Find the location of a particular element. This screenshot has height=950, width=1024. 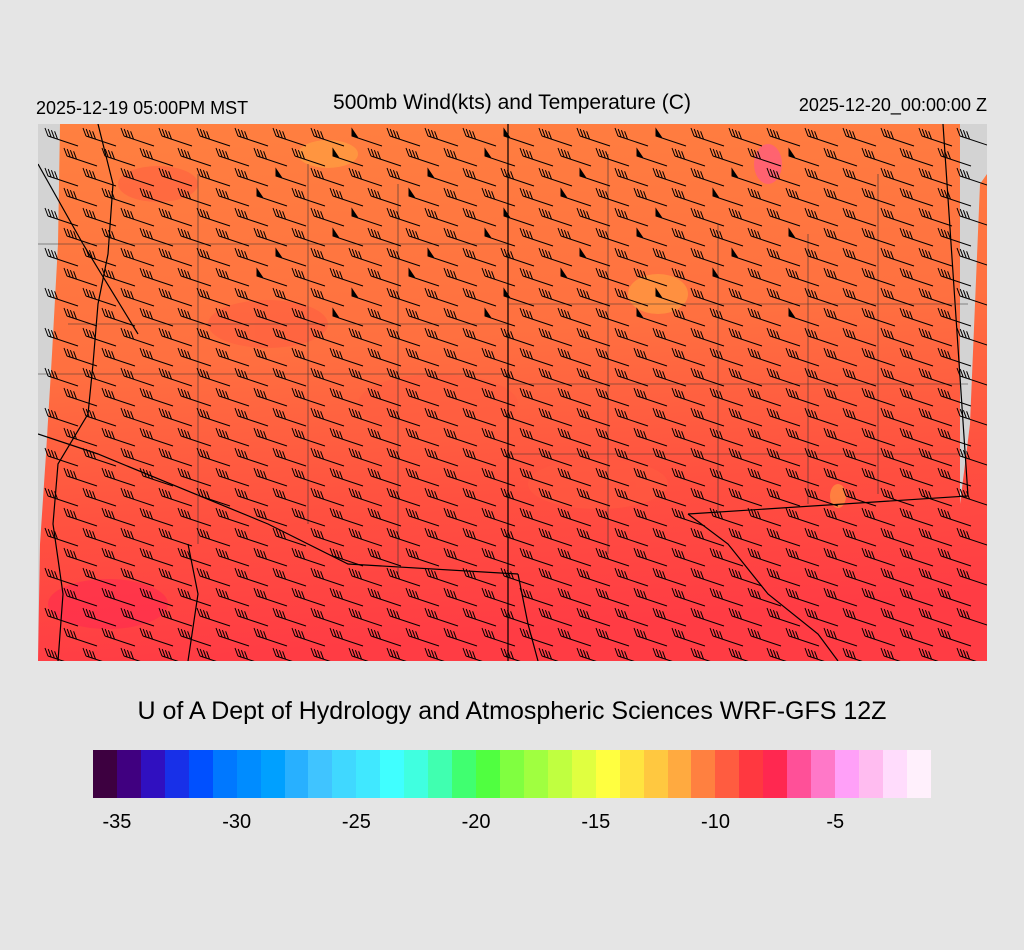

local-time-label: 2025-12-19 05:00PM MST is located at coordinates (142, 108).